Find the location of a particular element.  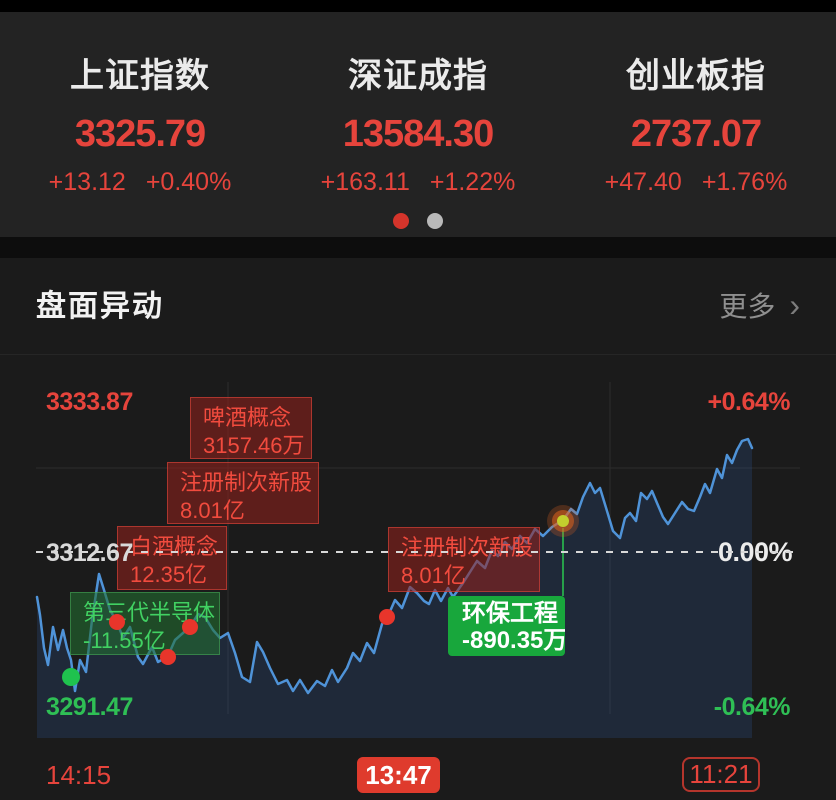

index-change: +47.40 +1.76% is located at coordinates (696, 182).